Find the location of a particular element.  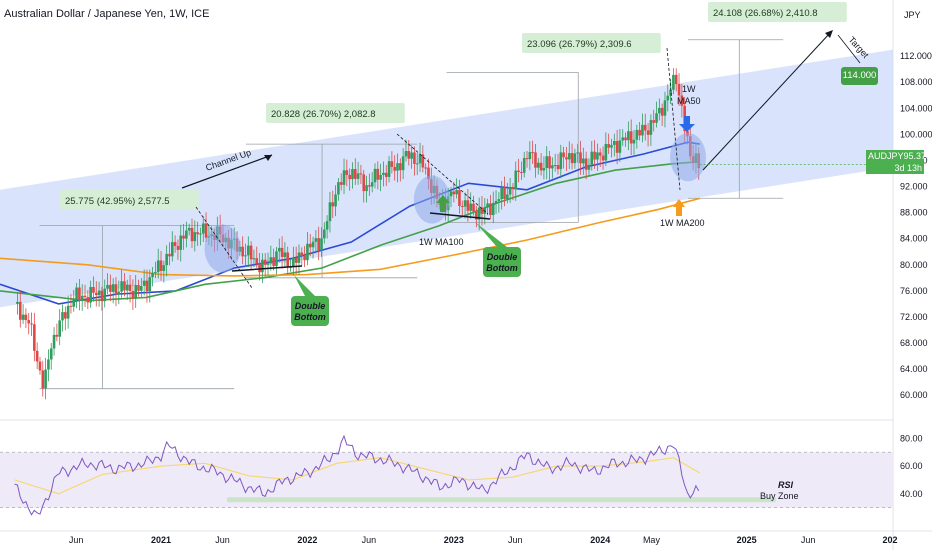

ma100-label: 1W MA100 is located at coordinates (441, 242).